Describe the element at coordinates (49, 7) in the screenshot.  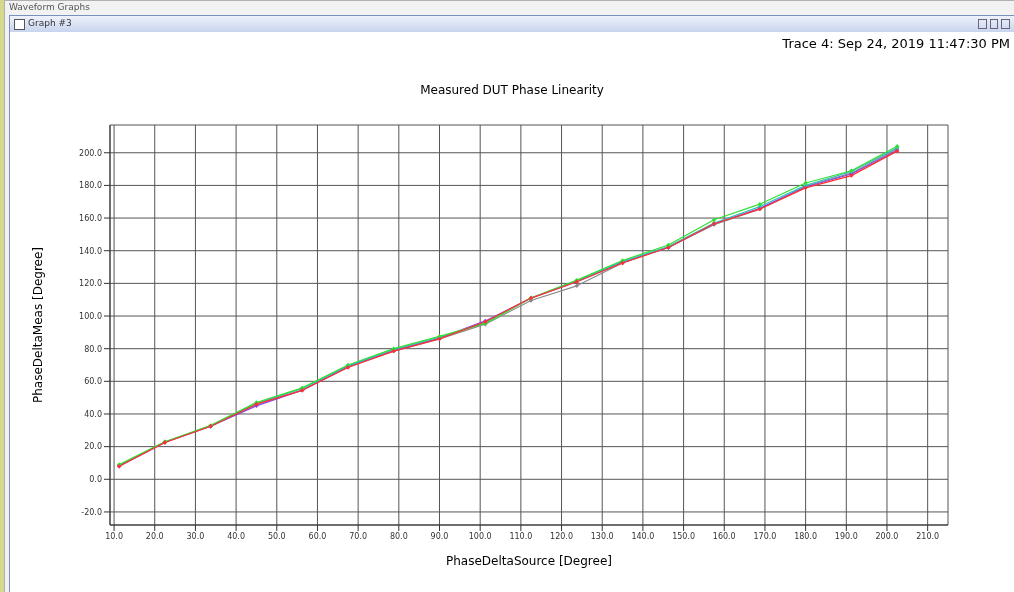
I see `text: Waveform Graphs` at that location.